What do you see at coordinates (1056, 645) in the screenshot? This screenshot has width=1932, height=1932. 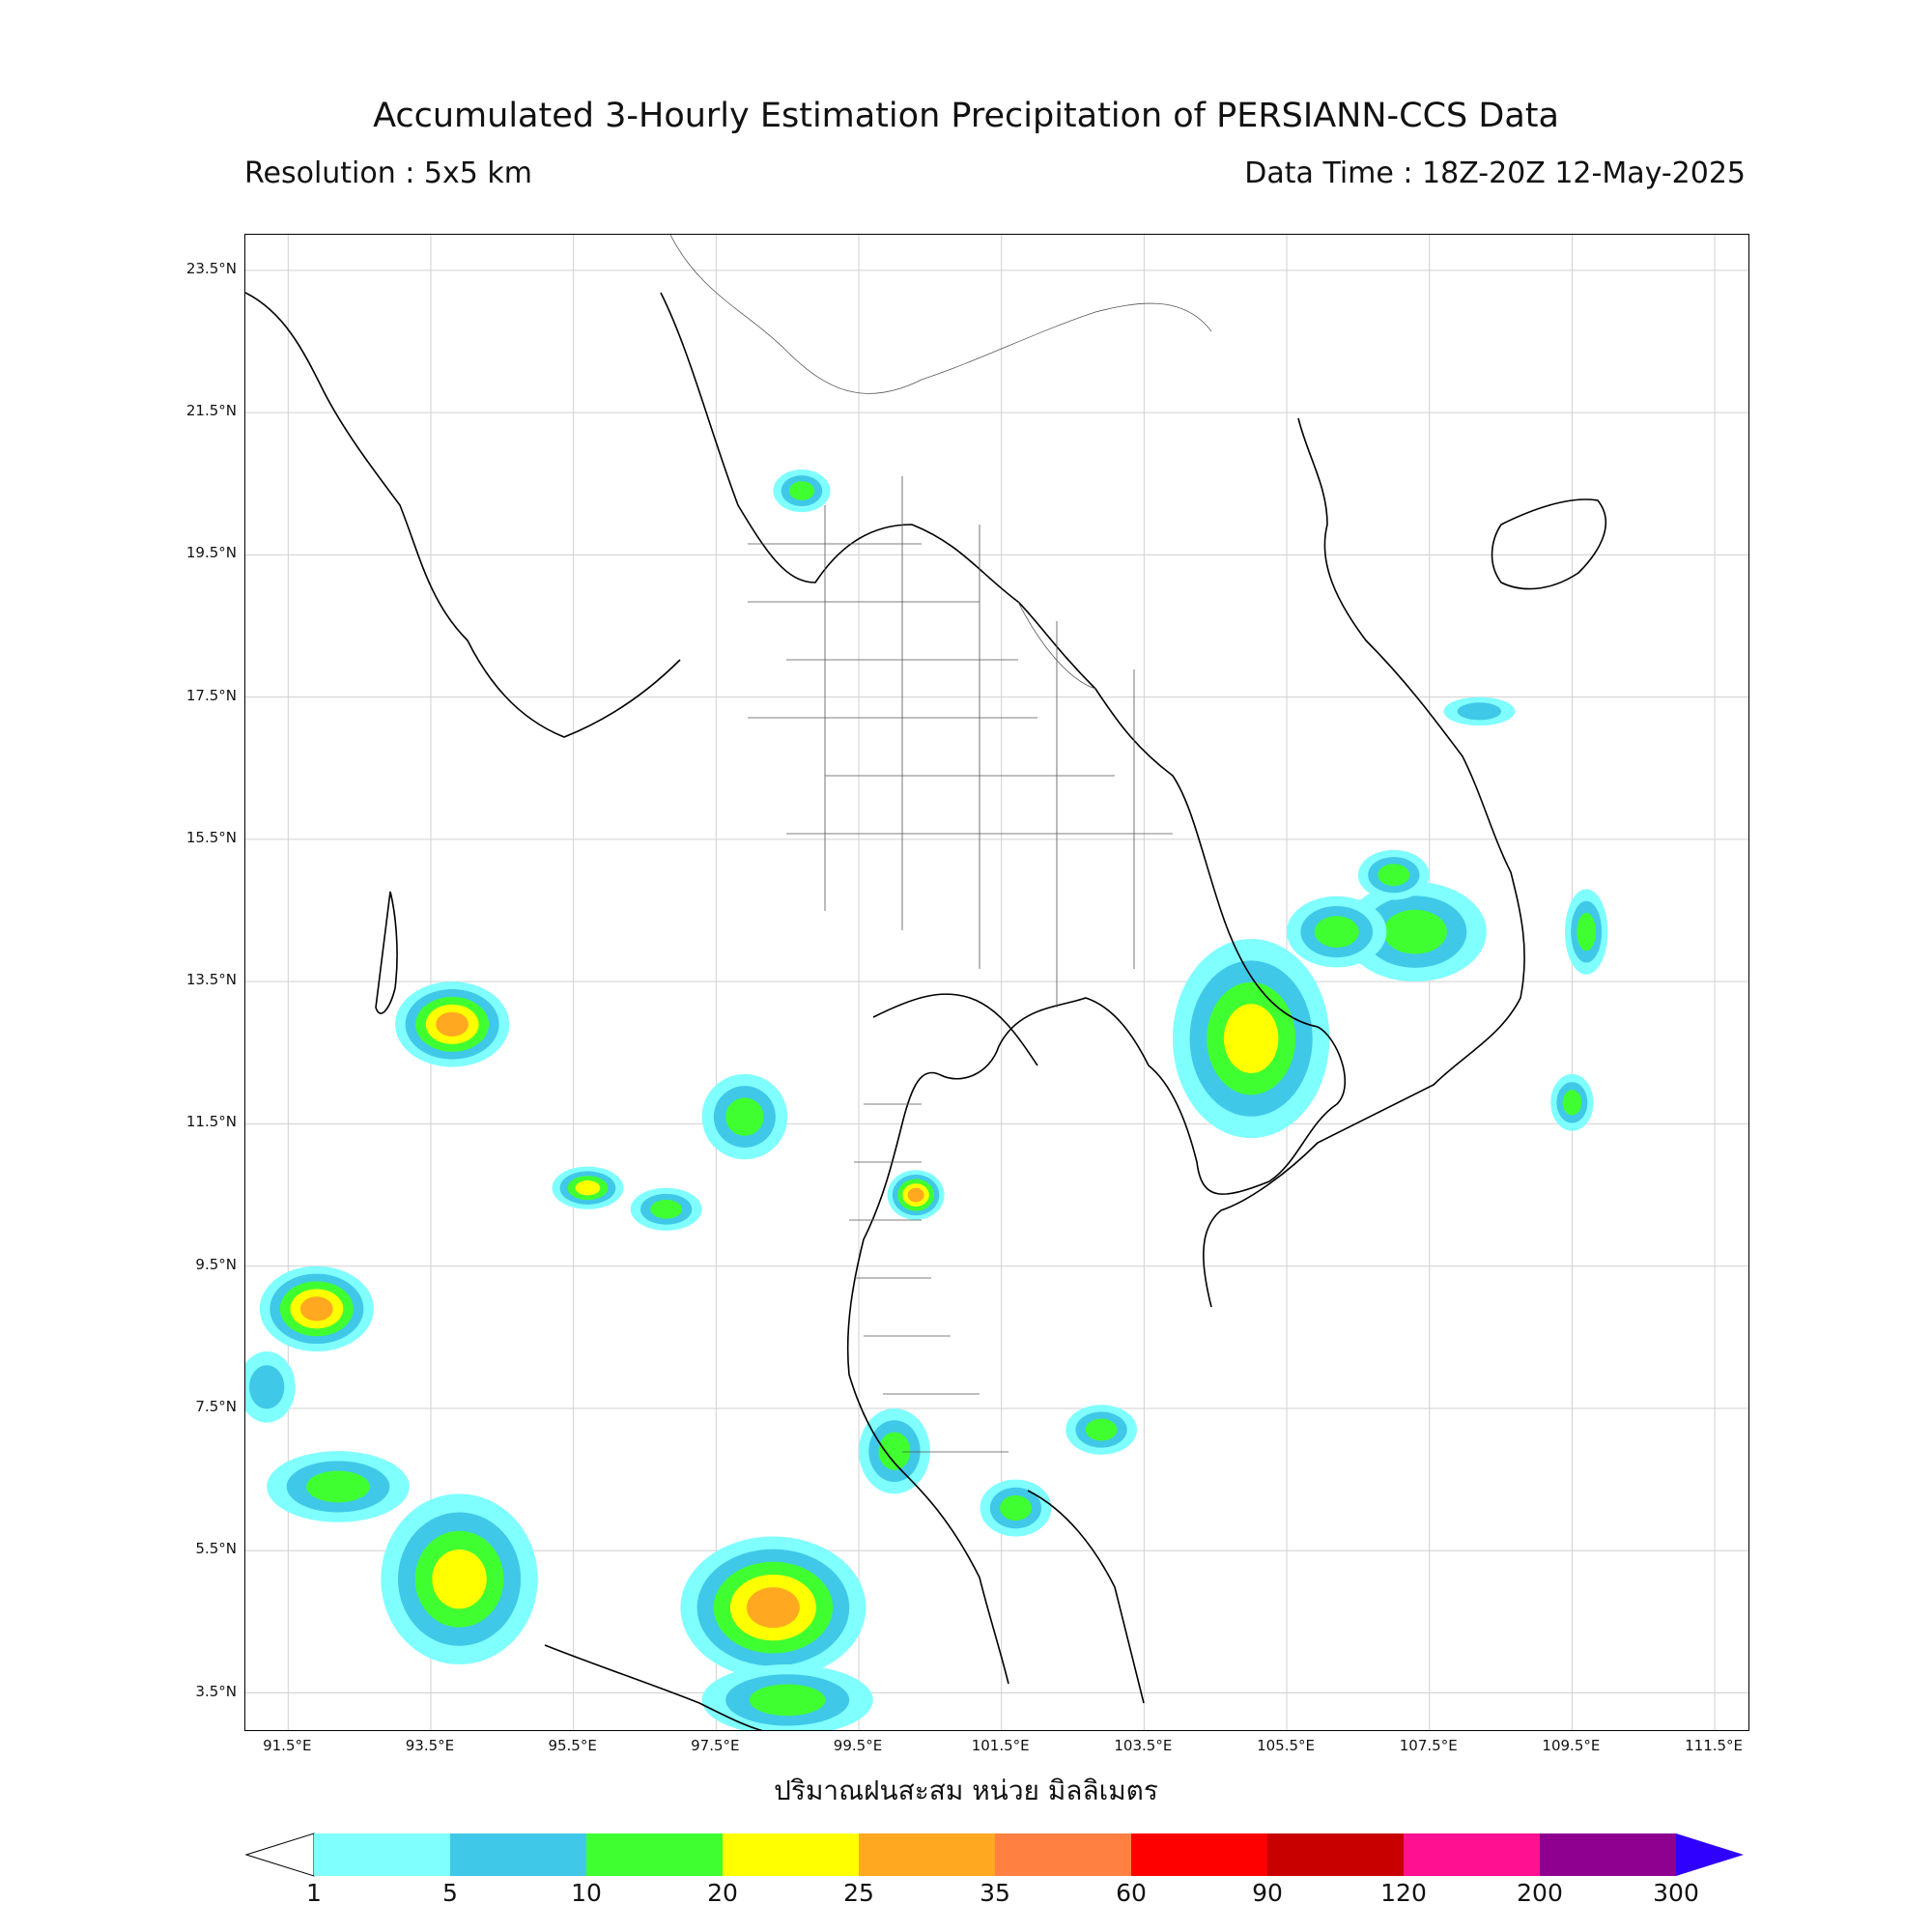 I see `country-border-laos` at bounding box center [1056, 645].